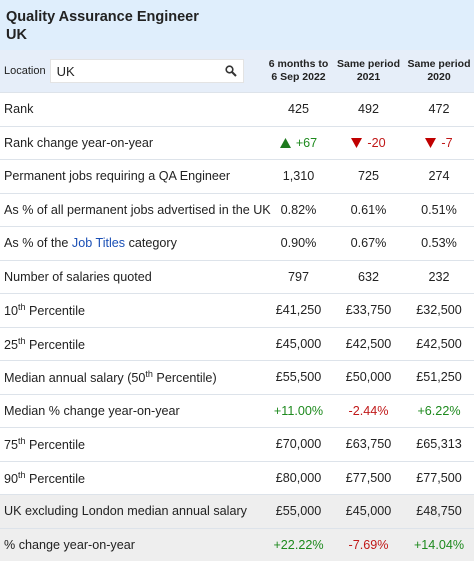 The width and height of the screenshot is (474, 561). What do you see at coordinates (298, 343) in the screenshot?
I see `value-cell: £45,000` at bounding box center [298, 343].